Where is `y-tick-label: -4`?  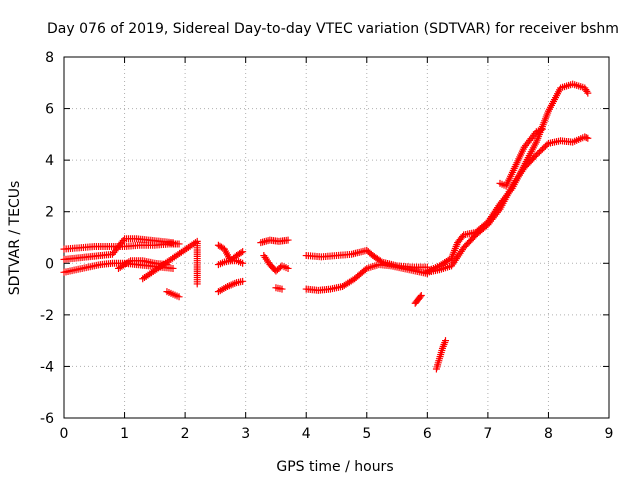
y-tick-label: -4 is located at coordinates (47, 367).